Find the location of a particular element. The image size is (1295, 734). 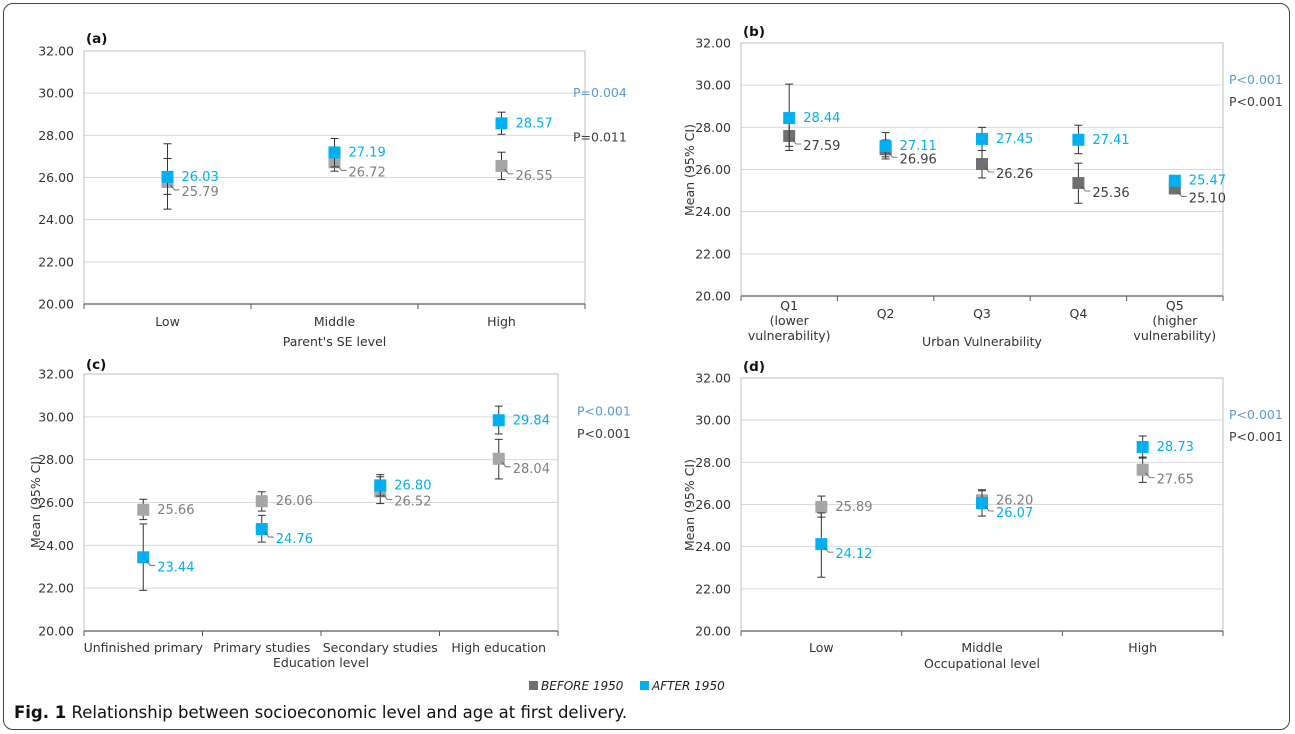

legend-label-after: AFTER 1950 is located at coordinates (688, 686).